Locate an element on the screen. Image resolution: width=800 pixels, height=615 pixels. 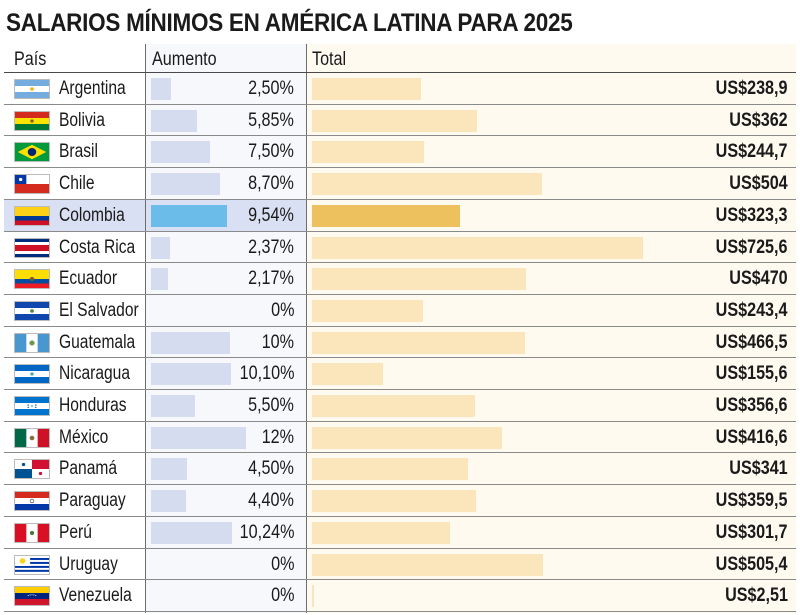
table-row-venezuela: Venezuela 0% US$2,51 is located at coordinates (400, 596).